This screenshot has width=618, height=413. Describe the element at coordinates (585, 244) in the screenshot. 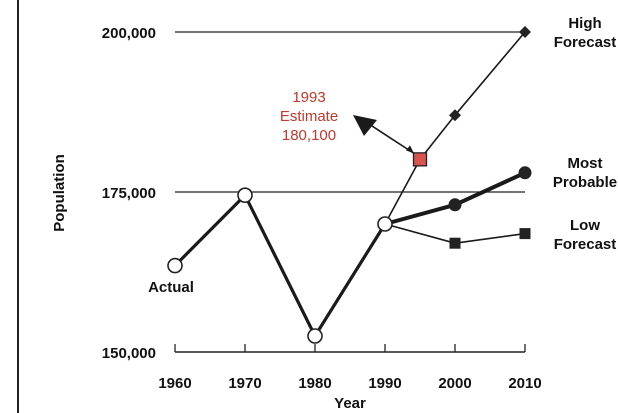

I see `low-forecast-label-line-2: Forecast` at that location.